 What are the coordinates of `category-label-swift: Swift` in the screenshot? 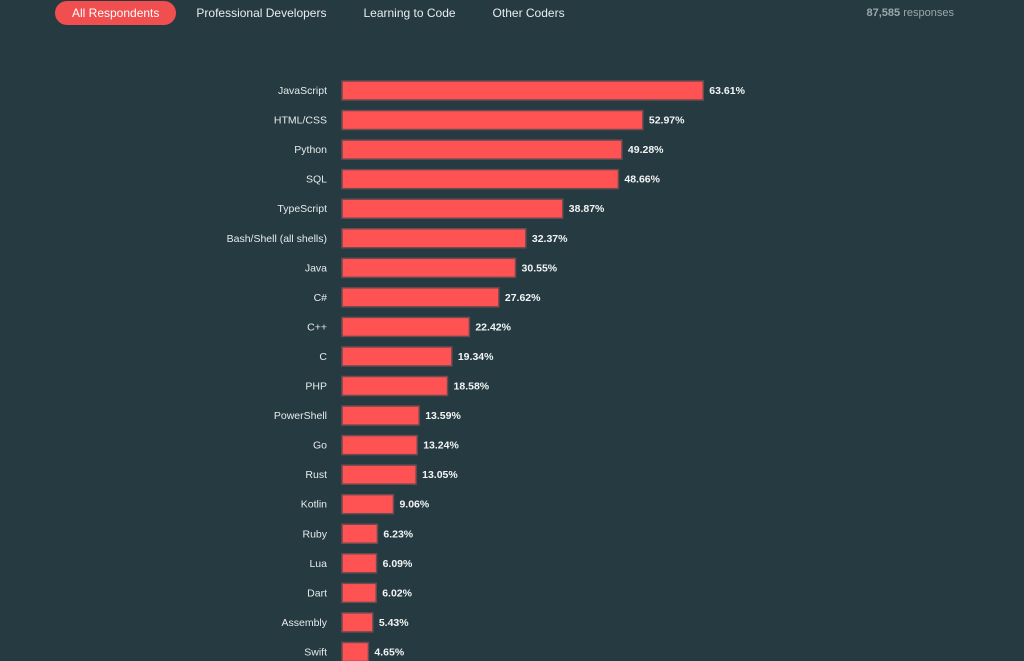 It's located at (315, 652).